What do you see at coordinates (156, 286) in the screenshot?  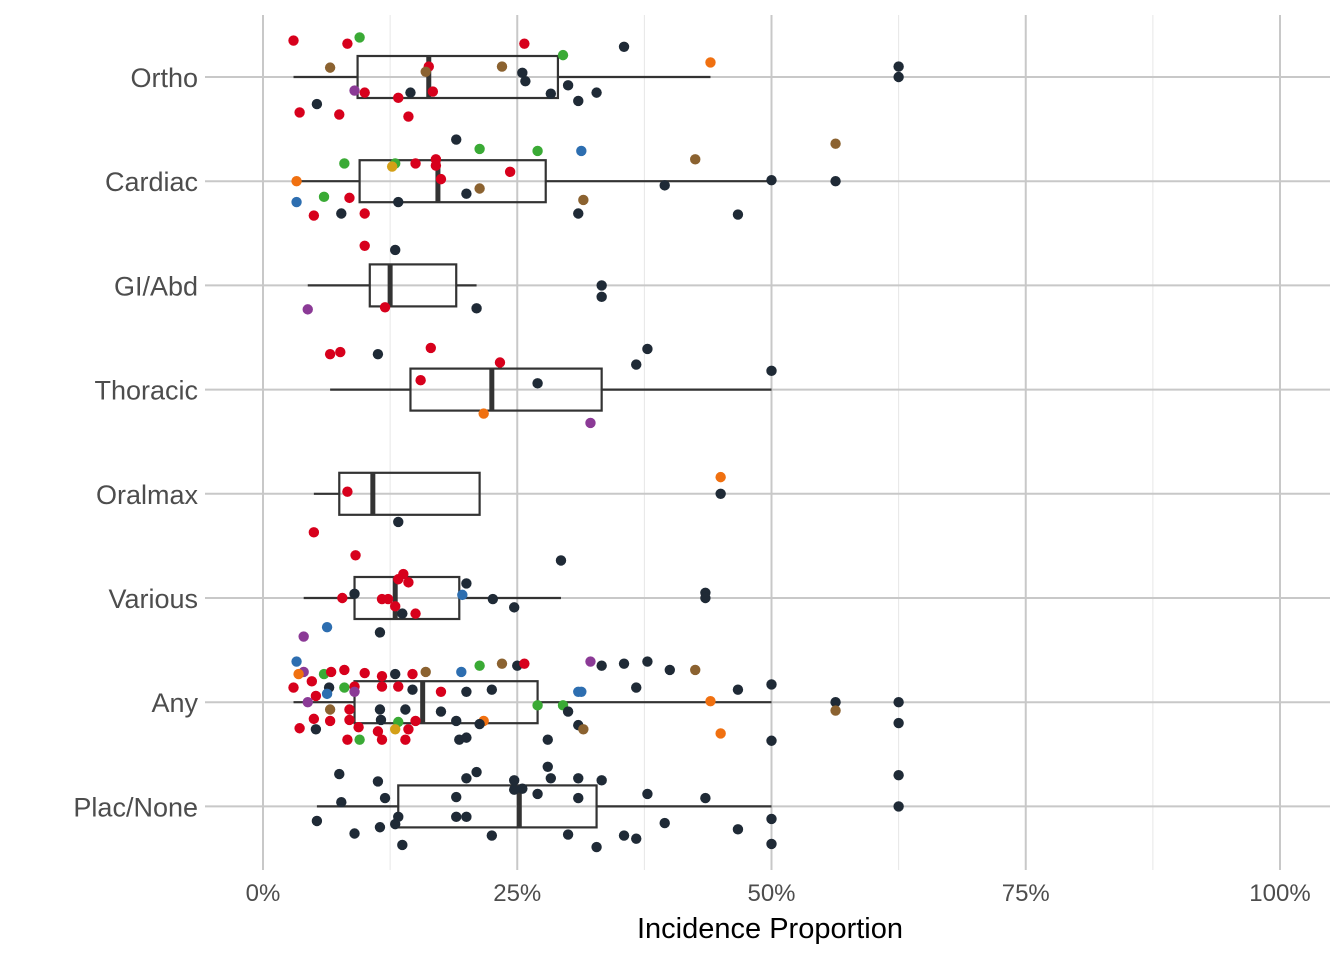 I see `y-tick-label: GI/Abd` at bounding box center [156, 286].